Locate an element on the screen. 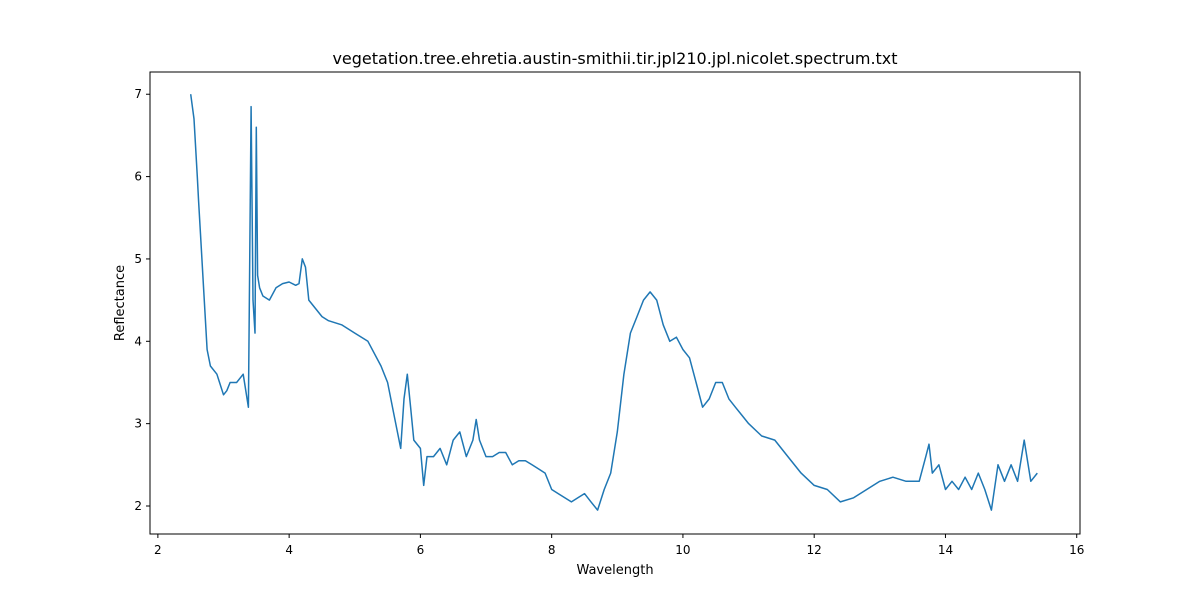 The image size is (1200, 600). y-axis-label: Reflectance is located at coordinates (120, 303).